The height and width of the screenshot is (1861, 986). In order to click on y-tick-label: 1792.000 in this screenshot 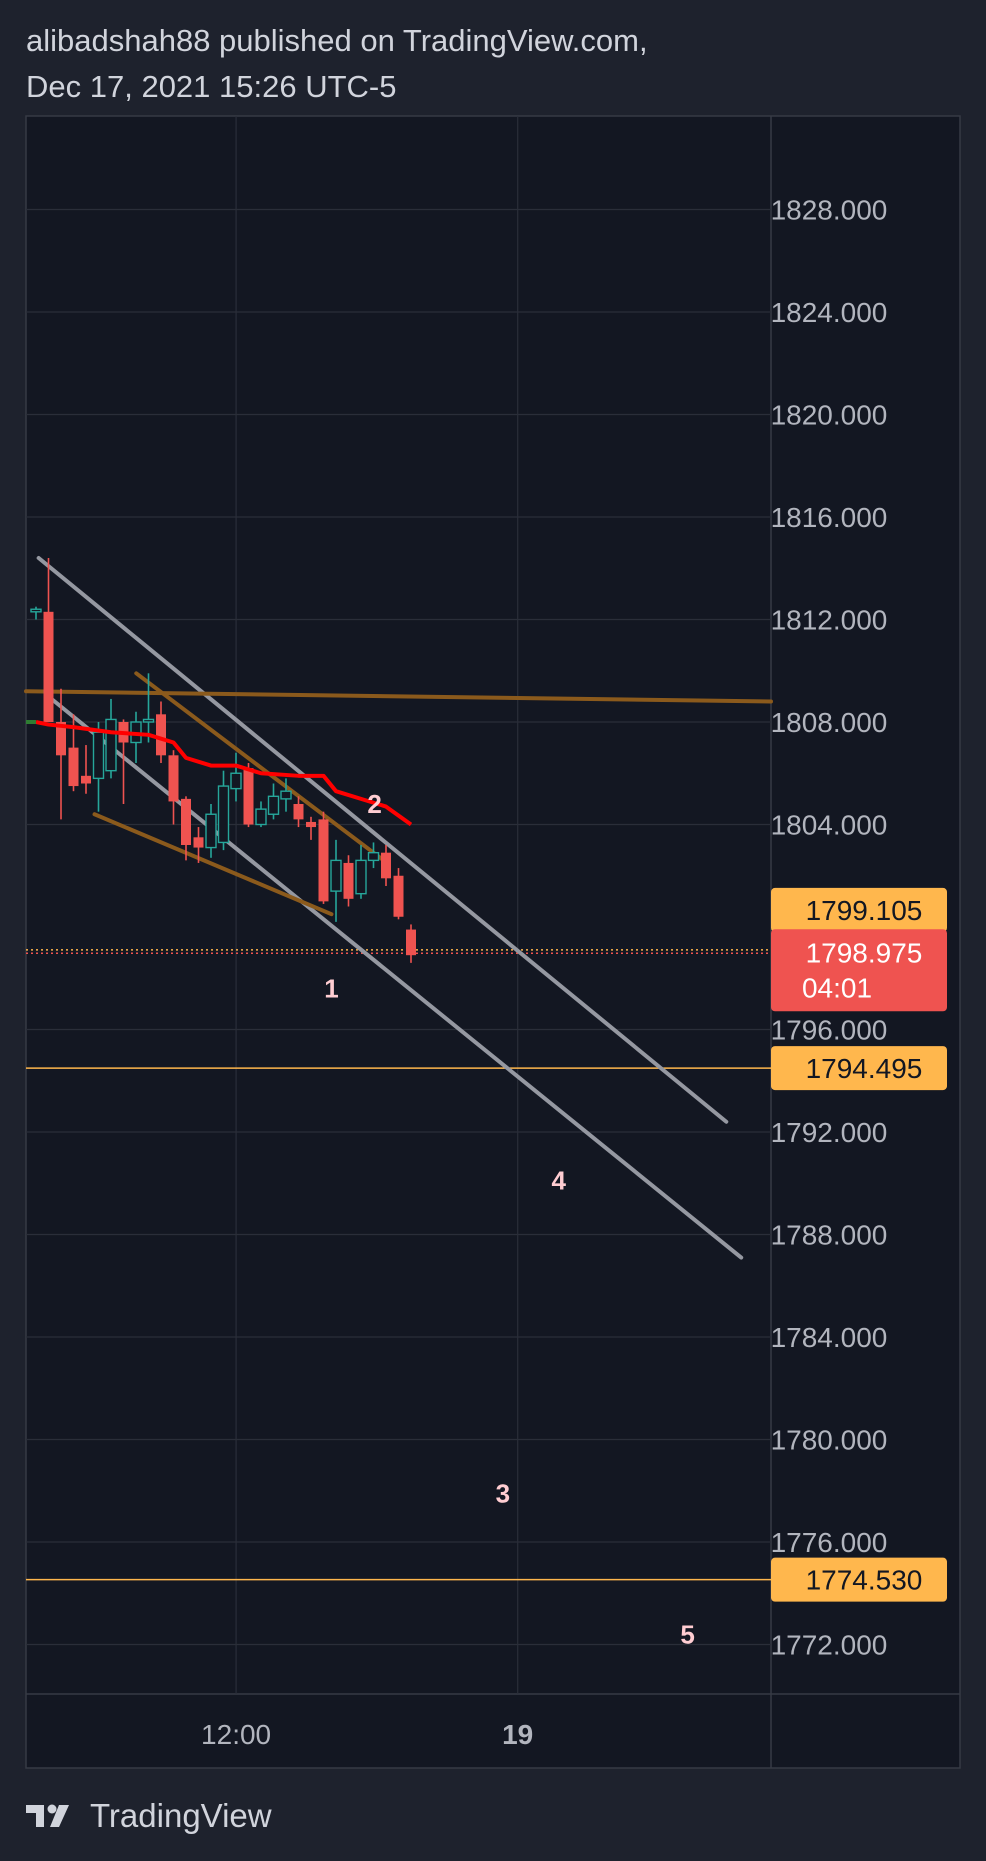, I will do `click(829, 1132)`.